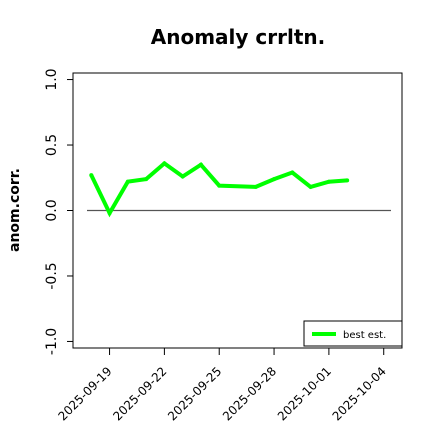  Describe the element at coordinates (52, 79) in the screenshot. I see `y-tick-label: 1.0` at that location.